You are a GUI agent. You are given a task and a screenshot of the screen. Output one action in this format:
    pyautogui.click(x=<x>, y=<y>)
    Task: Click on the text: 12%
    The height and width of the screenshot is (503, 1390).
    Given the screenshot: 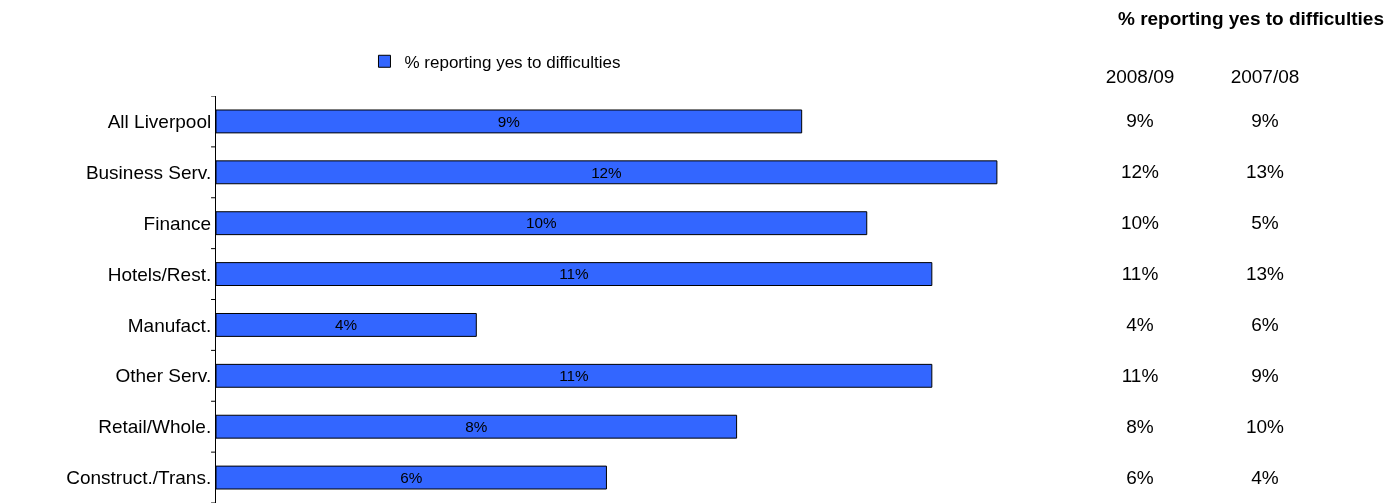 What is the action you would take?
    pyautogui.click(x=1140, y=172)
    